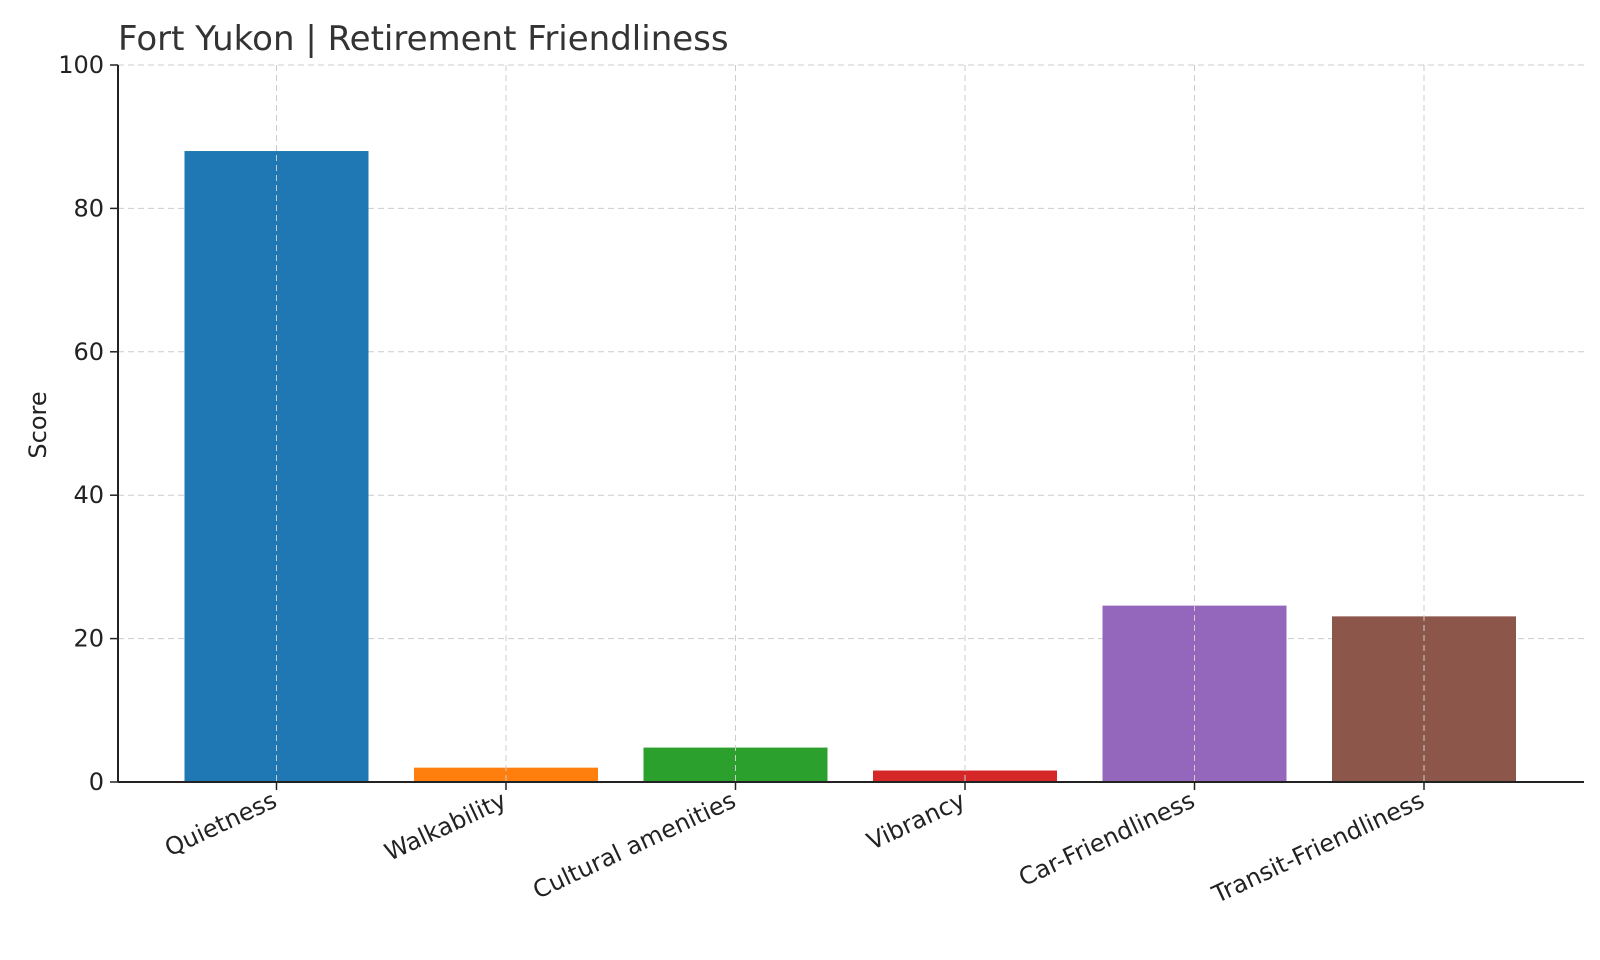 The image size is (1600, 960). What do you see at coordinates (88, 495) in the screenshot?
I see `y-tick-label: 40` at bounding box center [88, 495].